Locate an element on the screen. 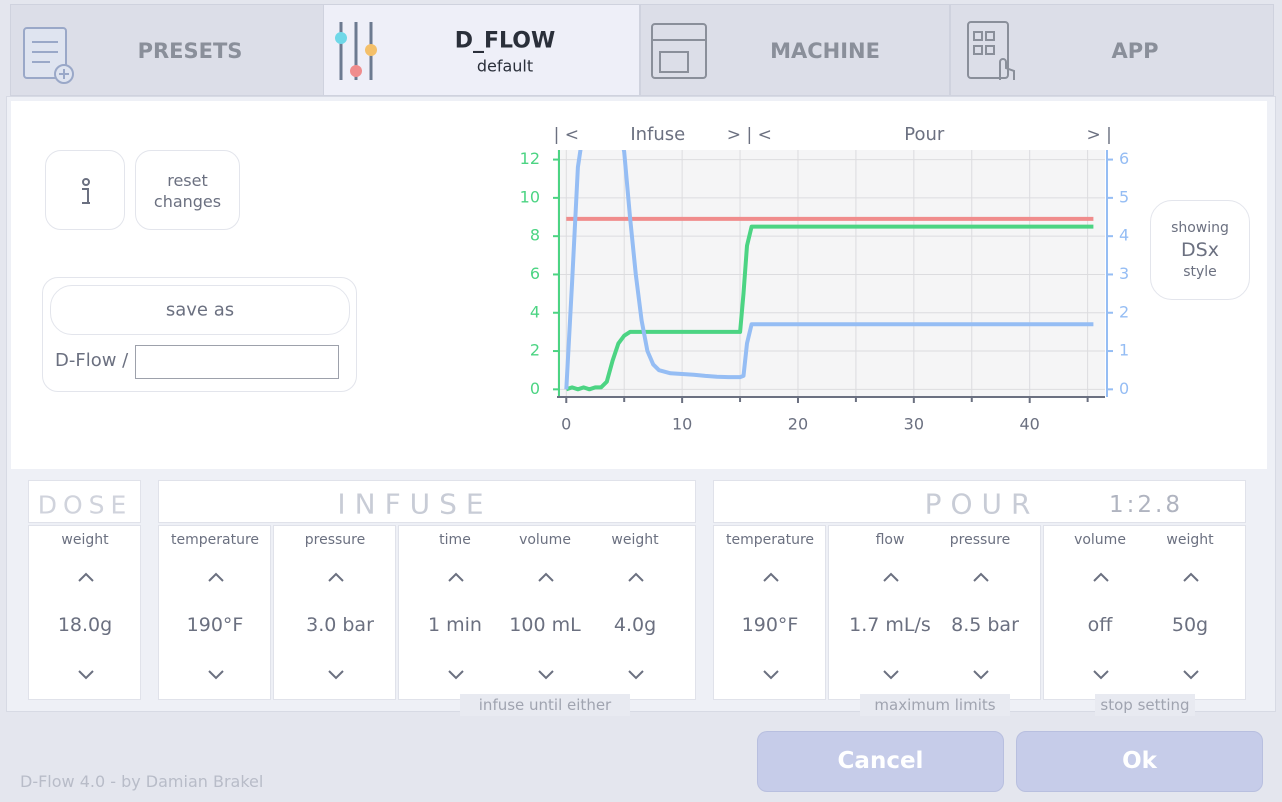 The image size is (1282, 802). button-label: reset changes is located at coordinates (187, 191).